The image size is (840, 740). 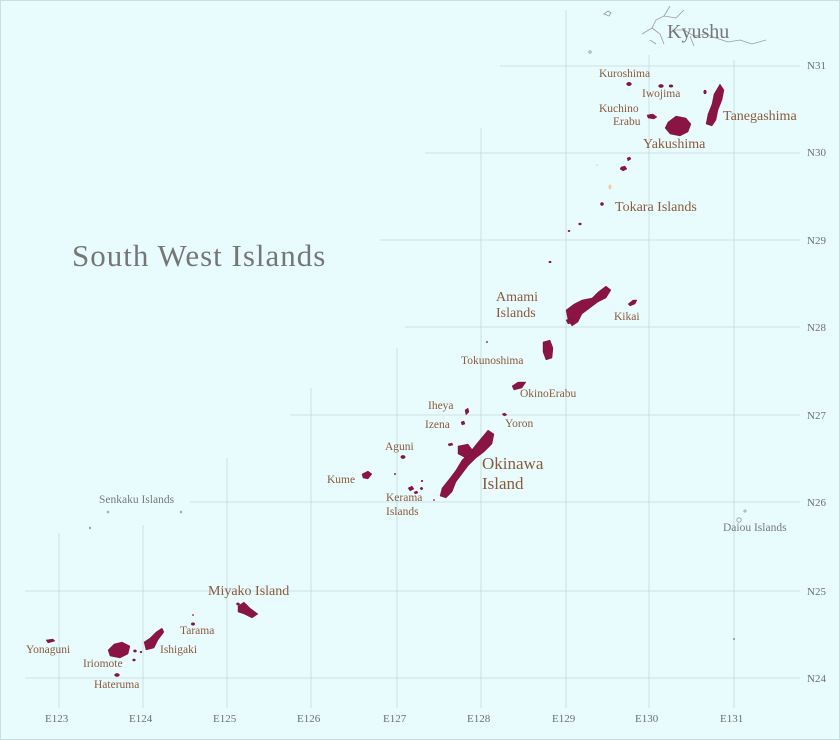 What do you see at coordinates (479, 719) in the screenshot?
I see `lon-label-e128: E128` at bounding box center [479, 719].